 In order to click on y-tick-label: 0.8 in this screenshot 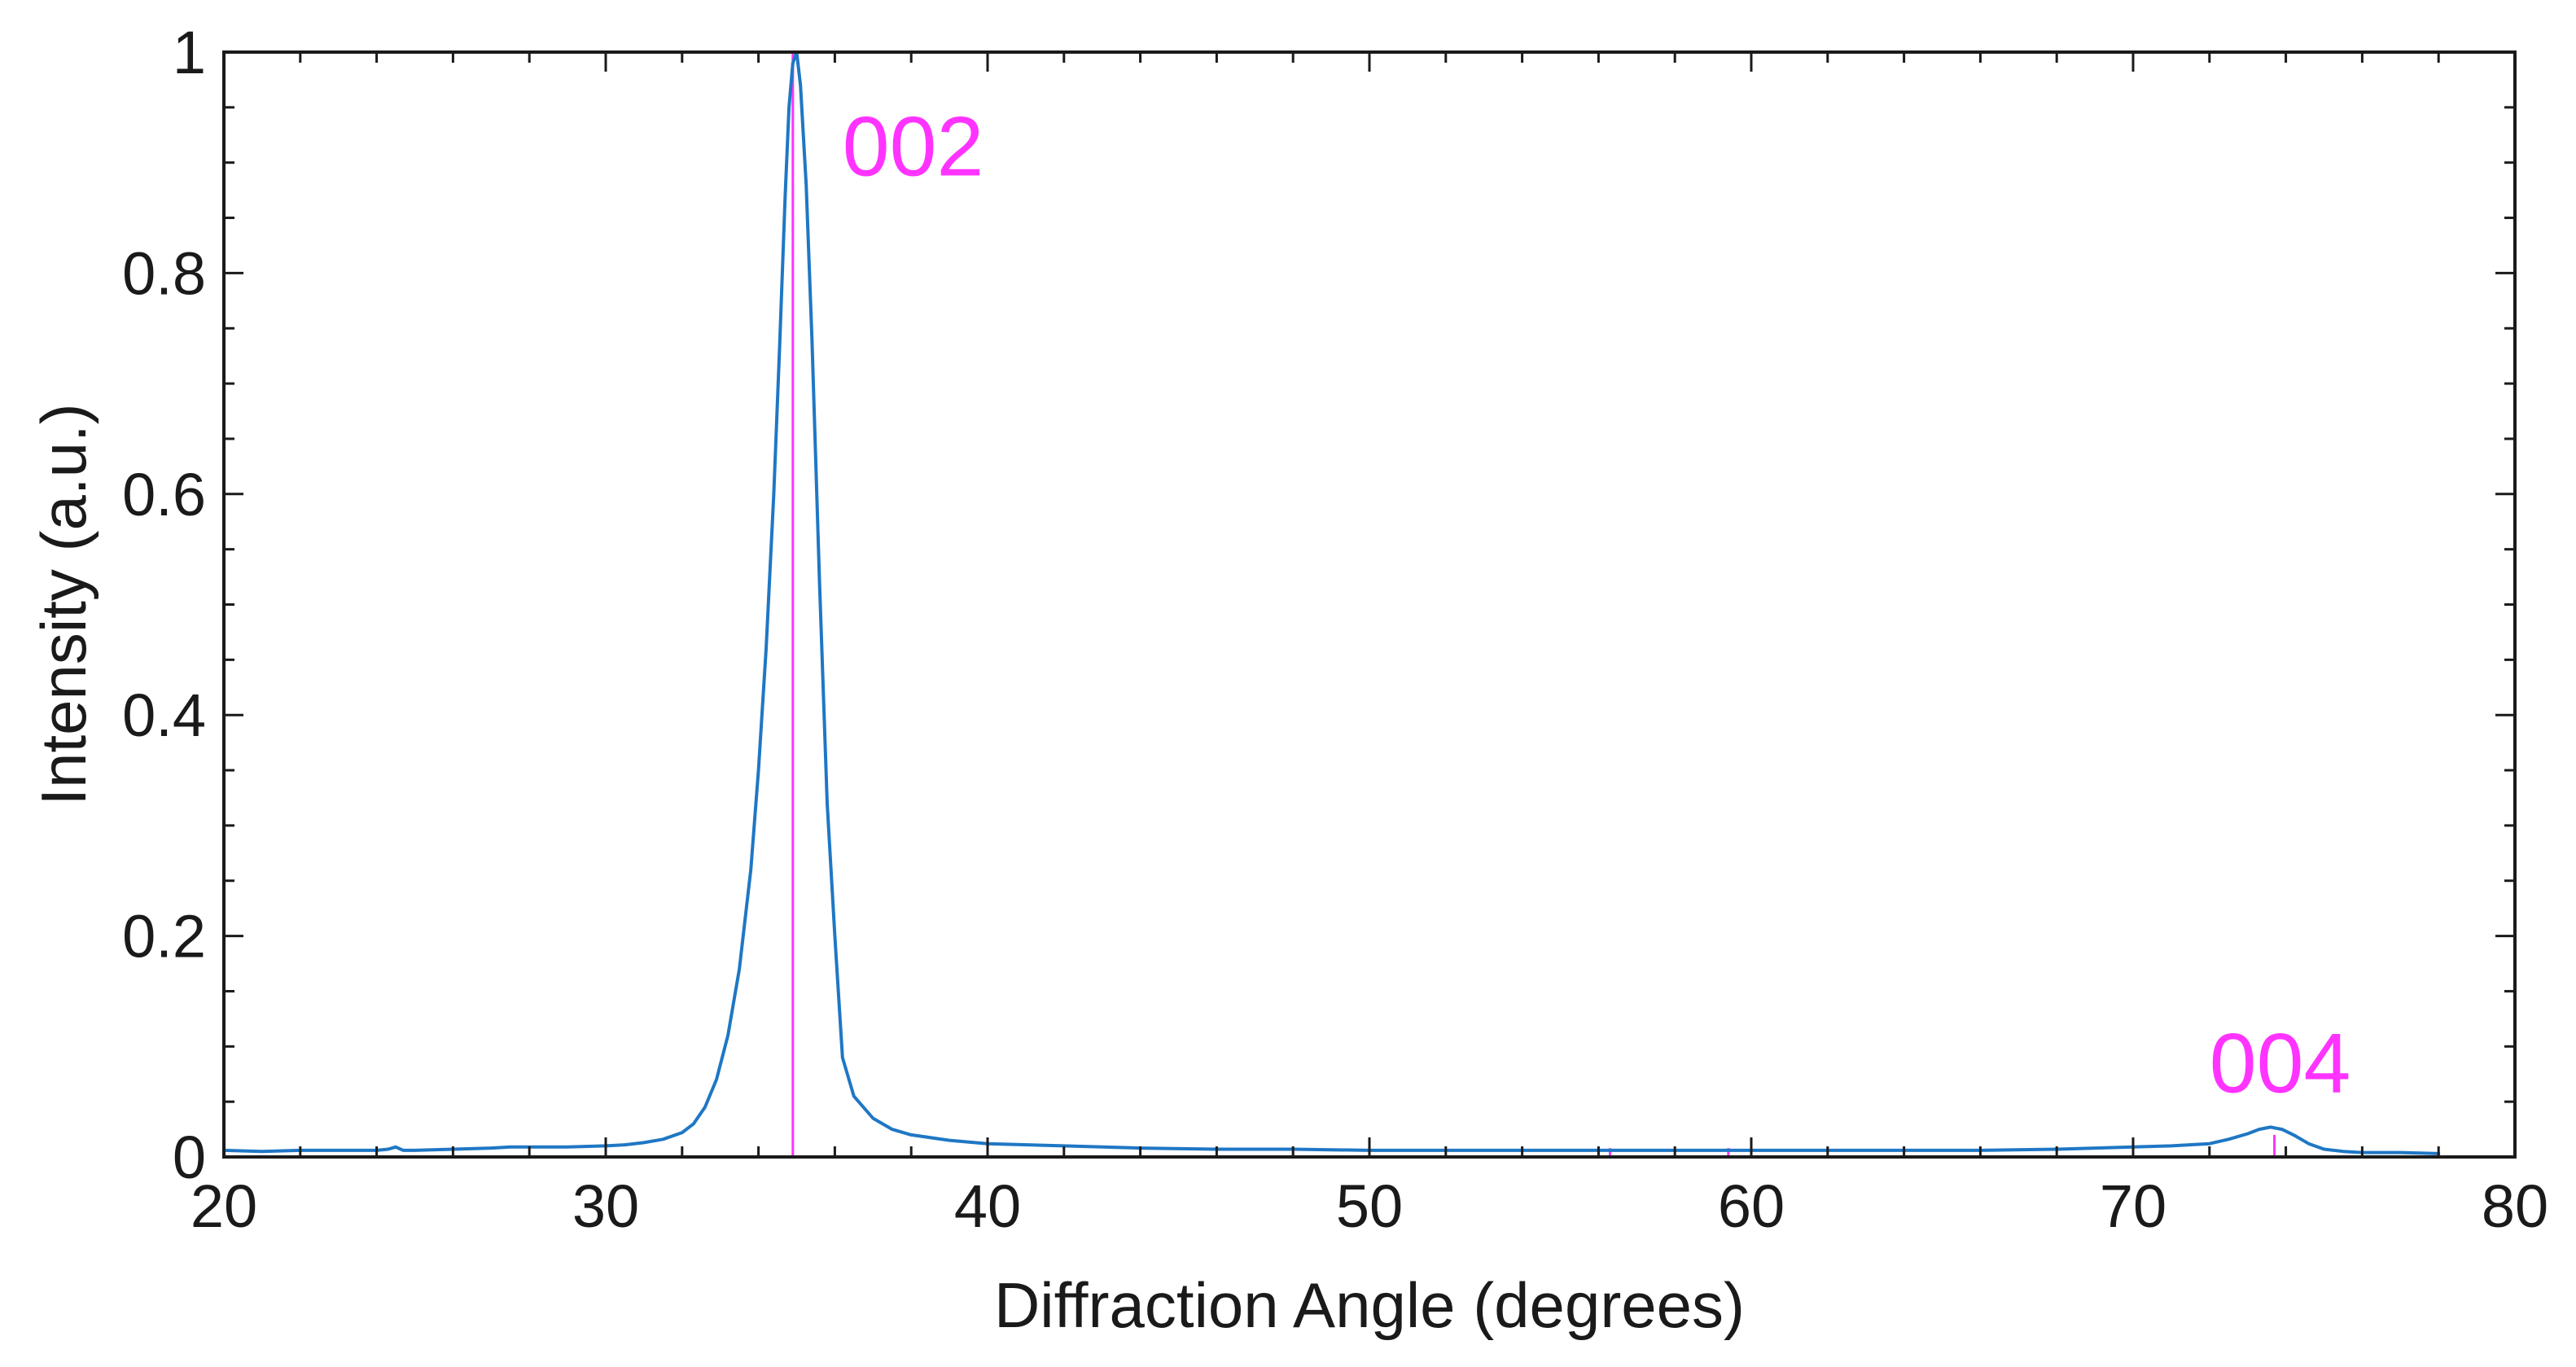, I will do `click(164, 273)`.